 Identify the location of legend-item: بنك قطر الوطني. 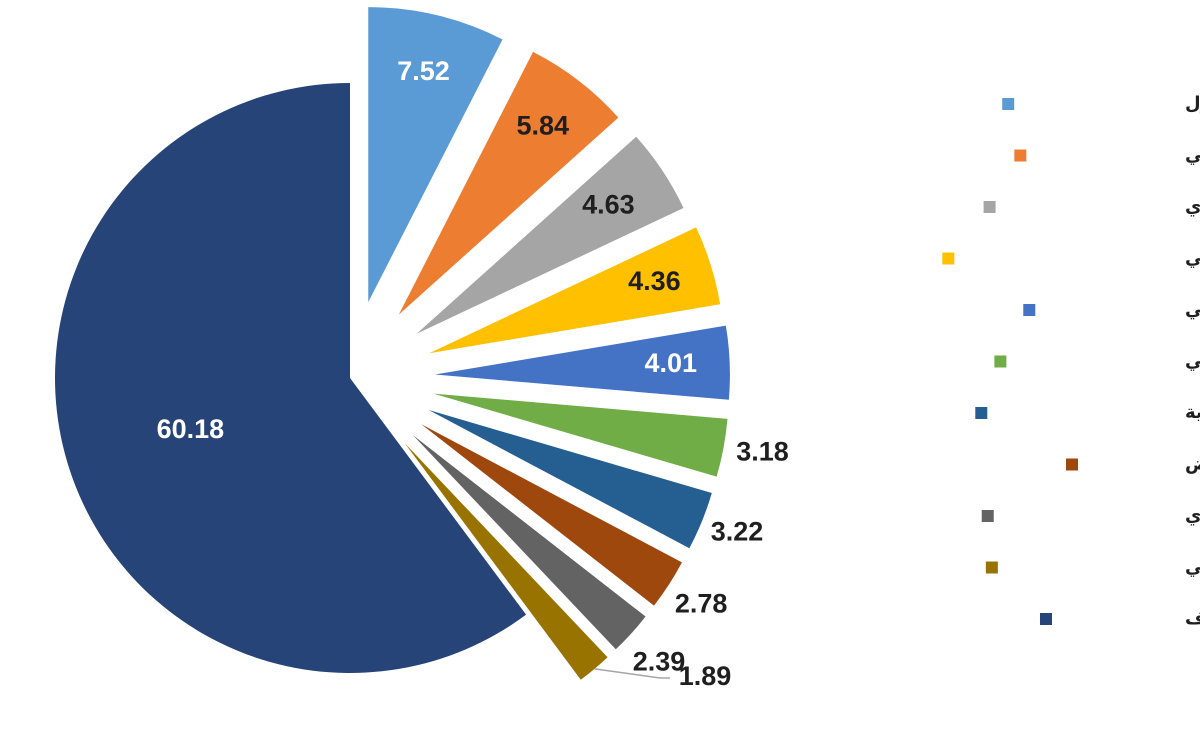
(1107, 155).